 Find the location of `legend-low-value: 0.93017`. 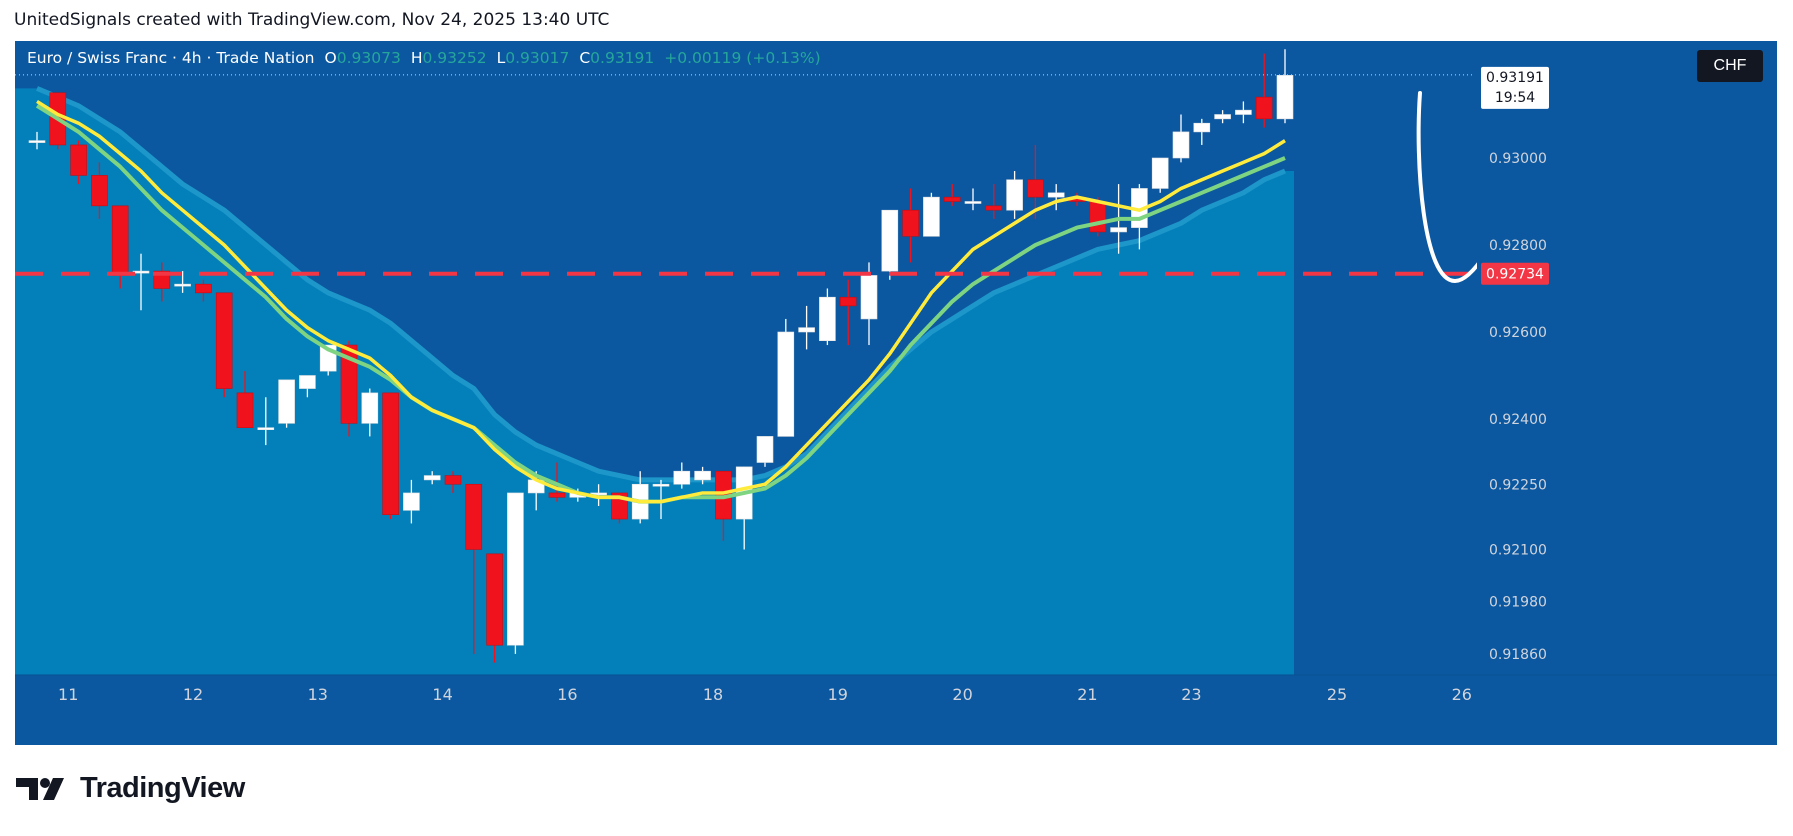

legend-low-value: 0.93017 is located at coordinates (537, 58).